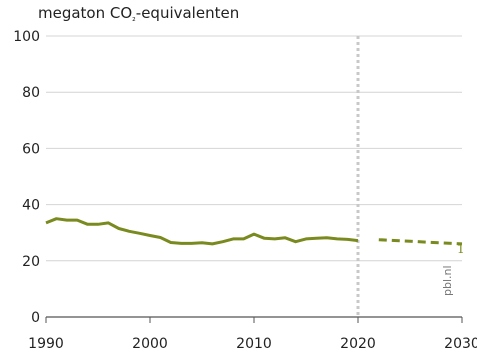  What do you see at coordinates (150, 344) in the screenshot?
I see `x-tick-label-2000: 2000` at bounding box center [150, 344].